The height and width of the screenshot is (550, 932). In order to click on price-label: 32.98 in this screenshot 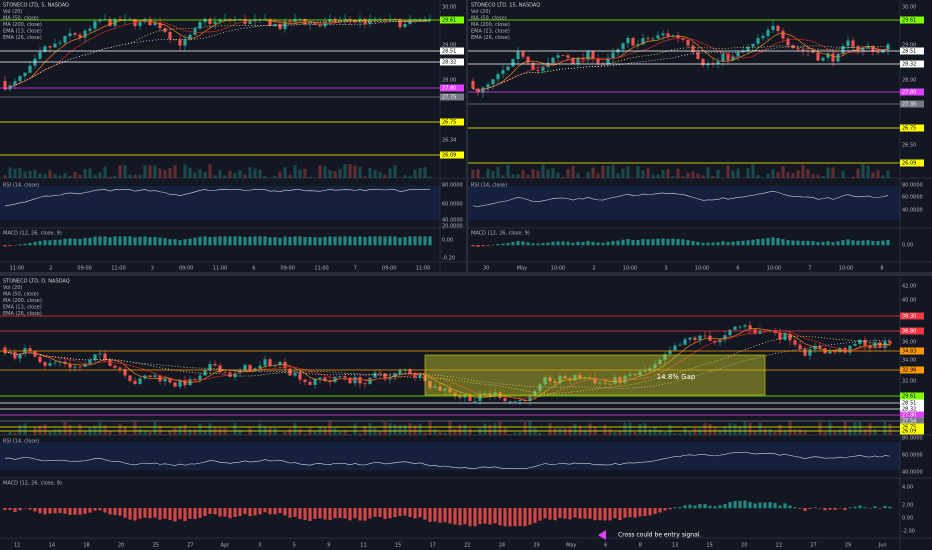, I will do `click(909, 371)`.